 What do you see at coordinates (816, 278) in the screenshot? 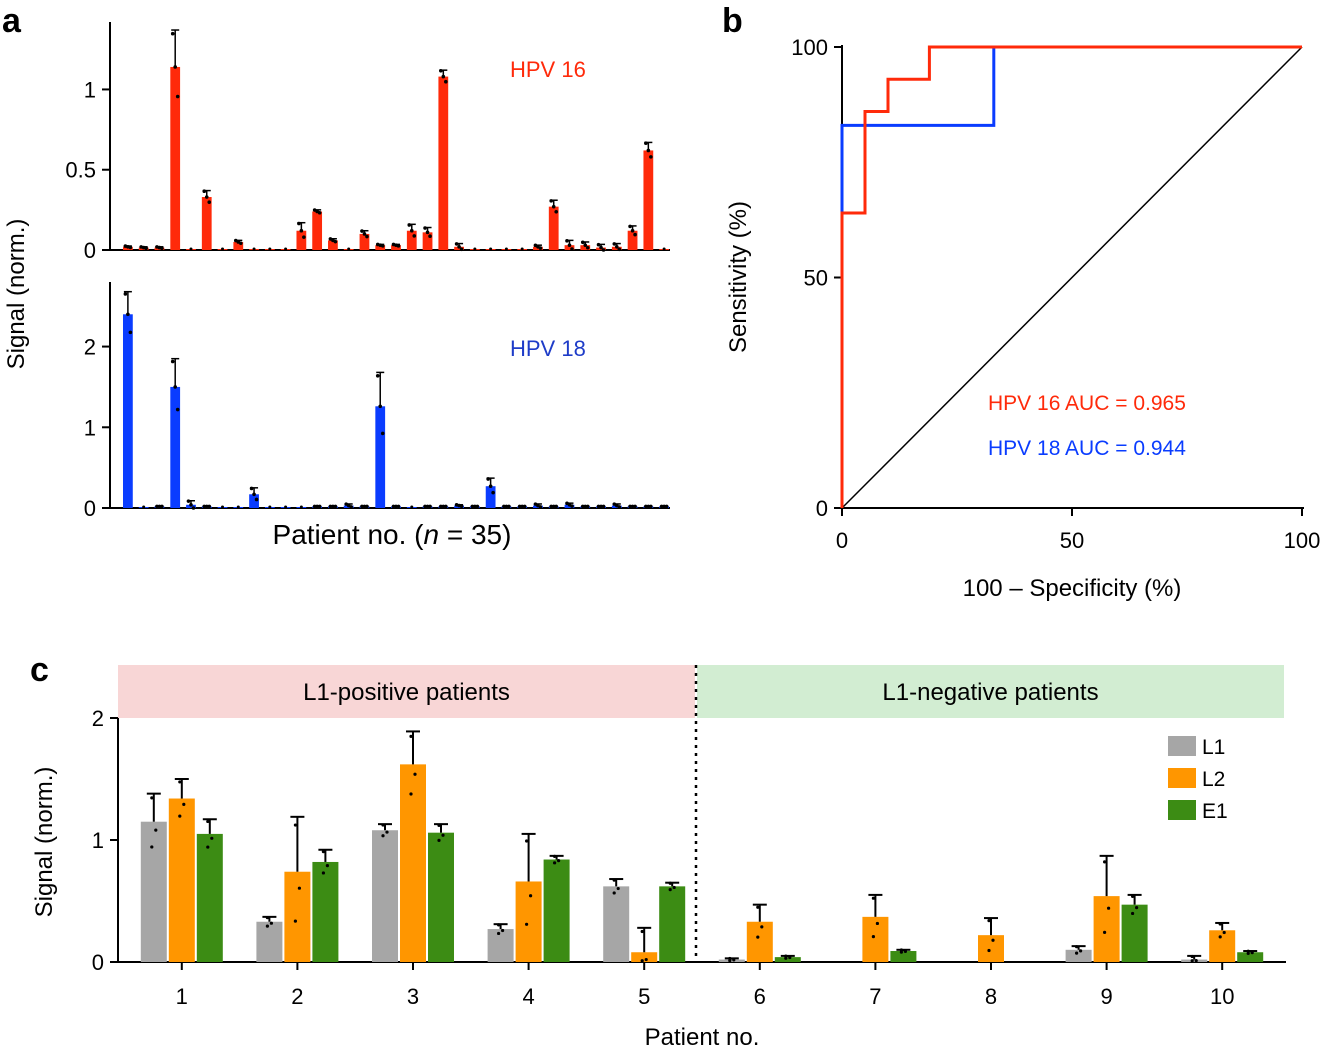
I see `roc-ytick-label: 50` at bounding box center [816, 278].